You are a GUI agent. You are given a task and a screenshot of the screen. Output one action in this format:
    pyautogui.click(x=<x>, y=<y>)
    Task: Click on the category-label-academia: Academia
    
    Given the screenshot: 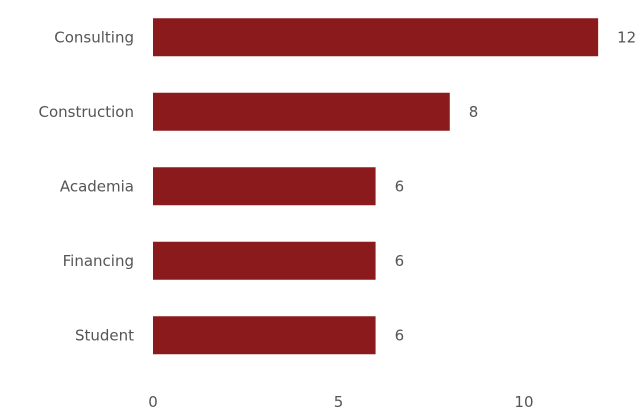 What is the action you would take?
    pyautogui.click(x=97, y=186)
    